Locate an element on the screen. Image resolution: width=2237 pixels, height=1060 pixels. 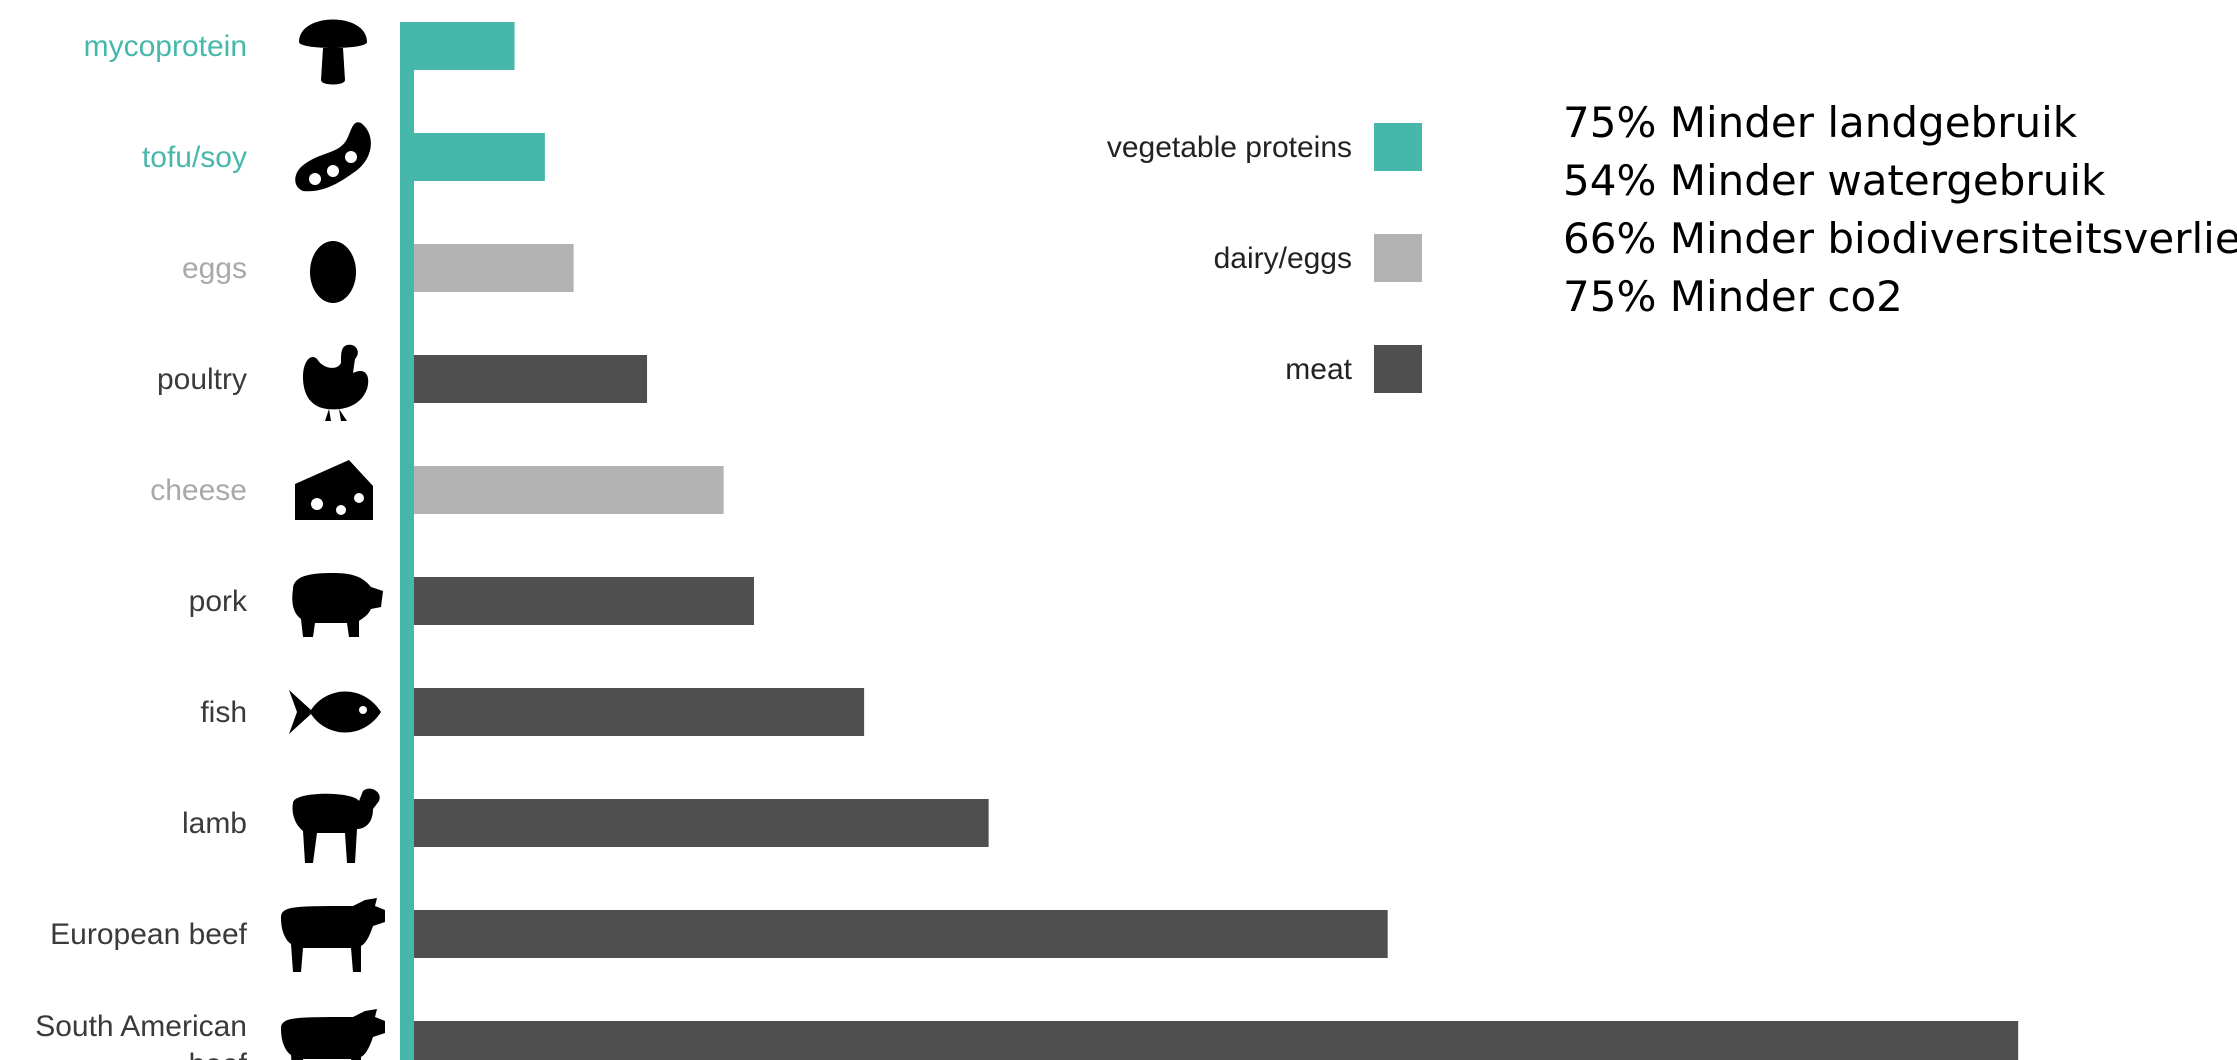
note-line: 75% Minder co2 is located at coordinates (1733, 296).